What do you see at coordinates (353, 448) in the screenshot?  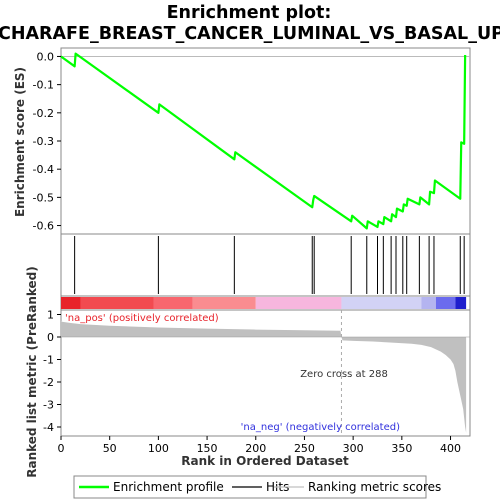 I see `x-tick-label-6: 300` at bounding box center [353, 448].